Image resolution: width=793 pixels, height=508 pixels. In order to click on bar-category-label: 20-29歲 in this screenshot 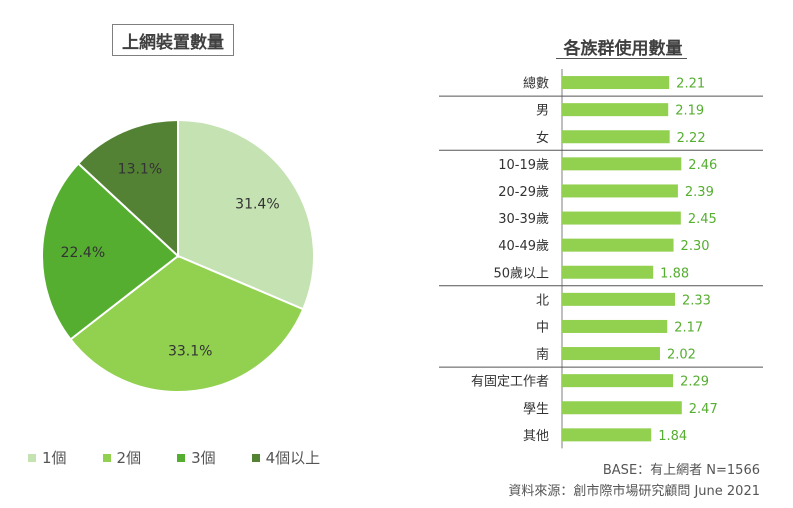, I will do `click(523, 192)`.